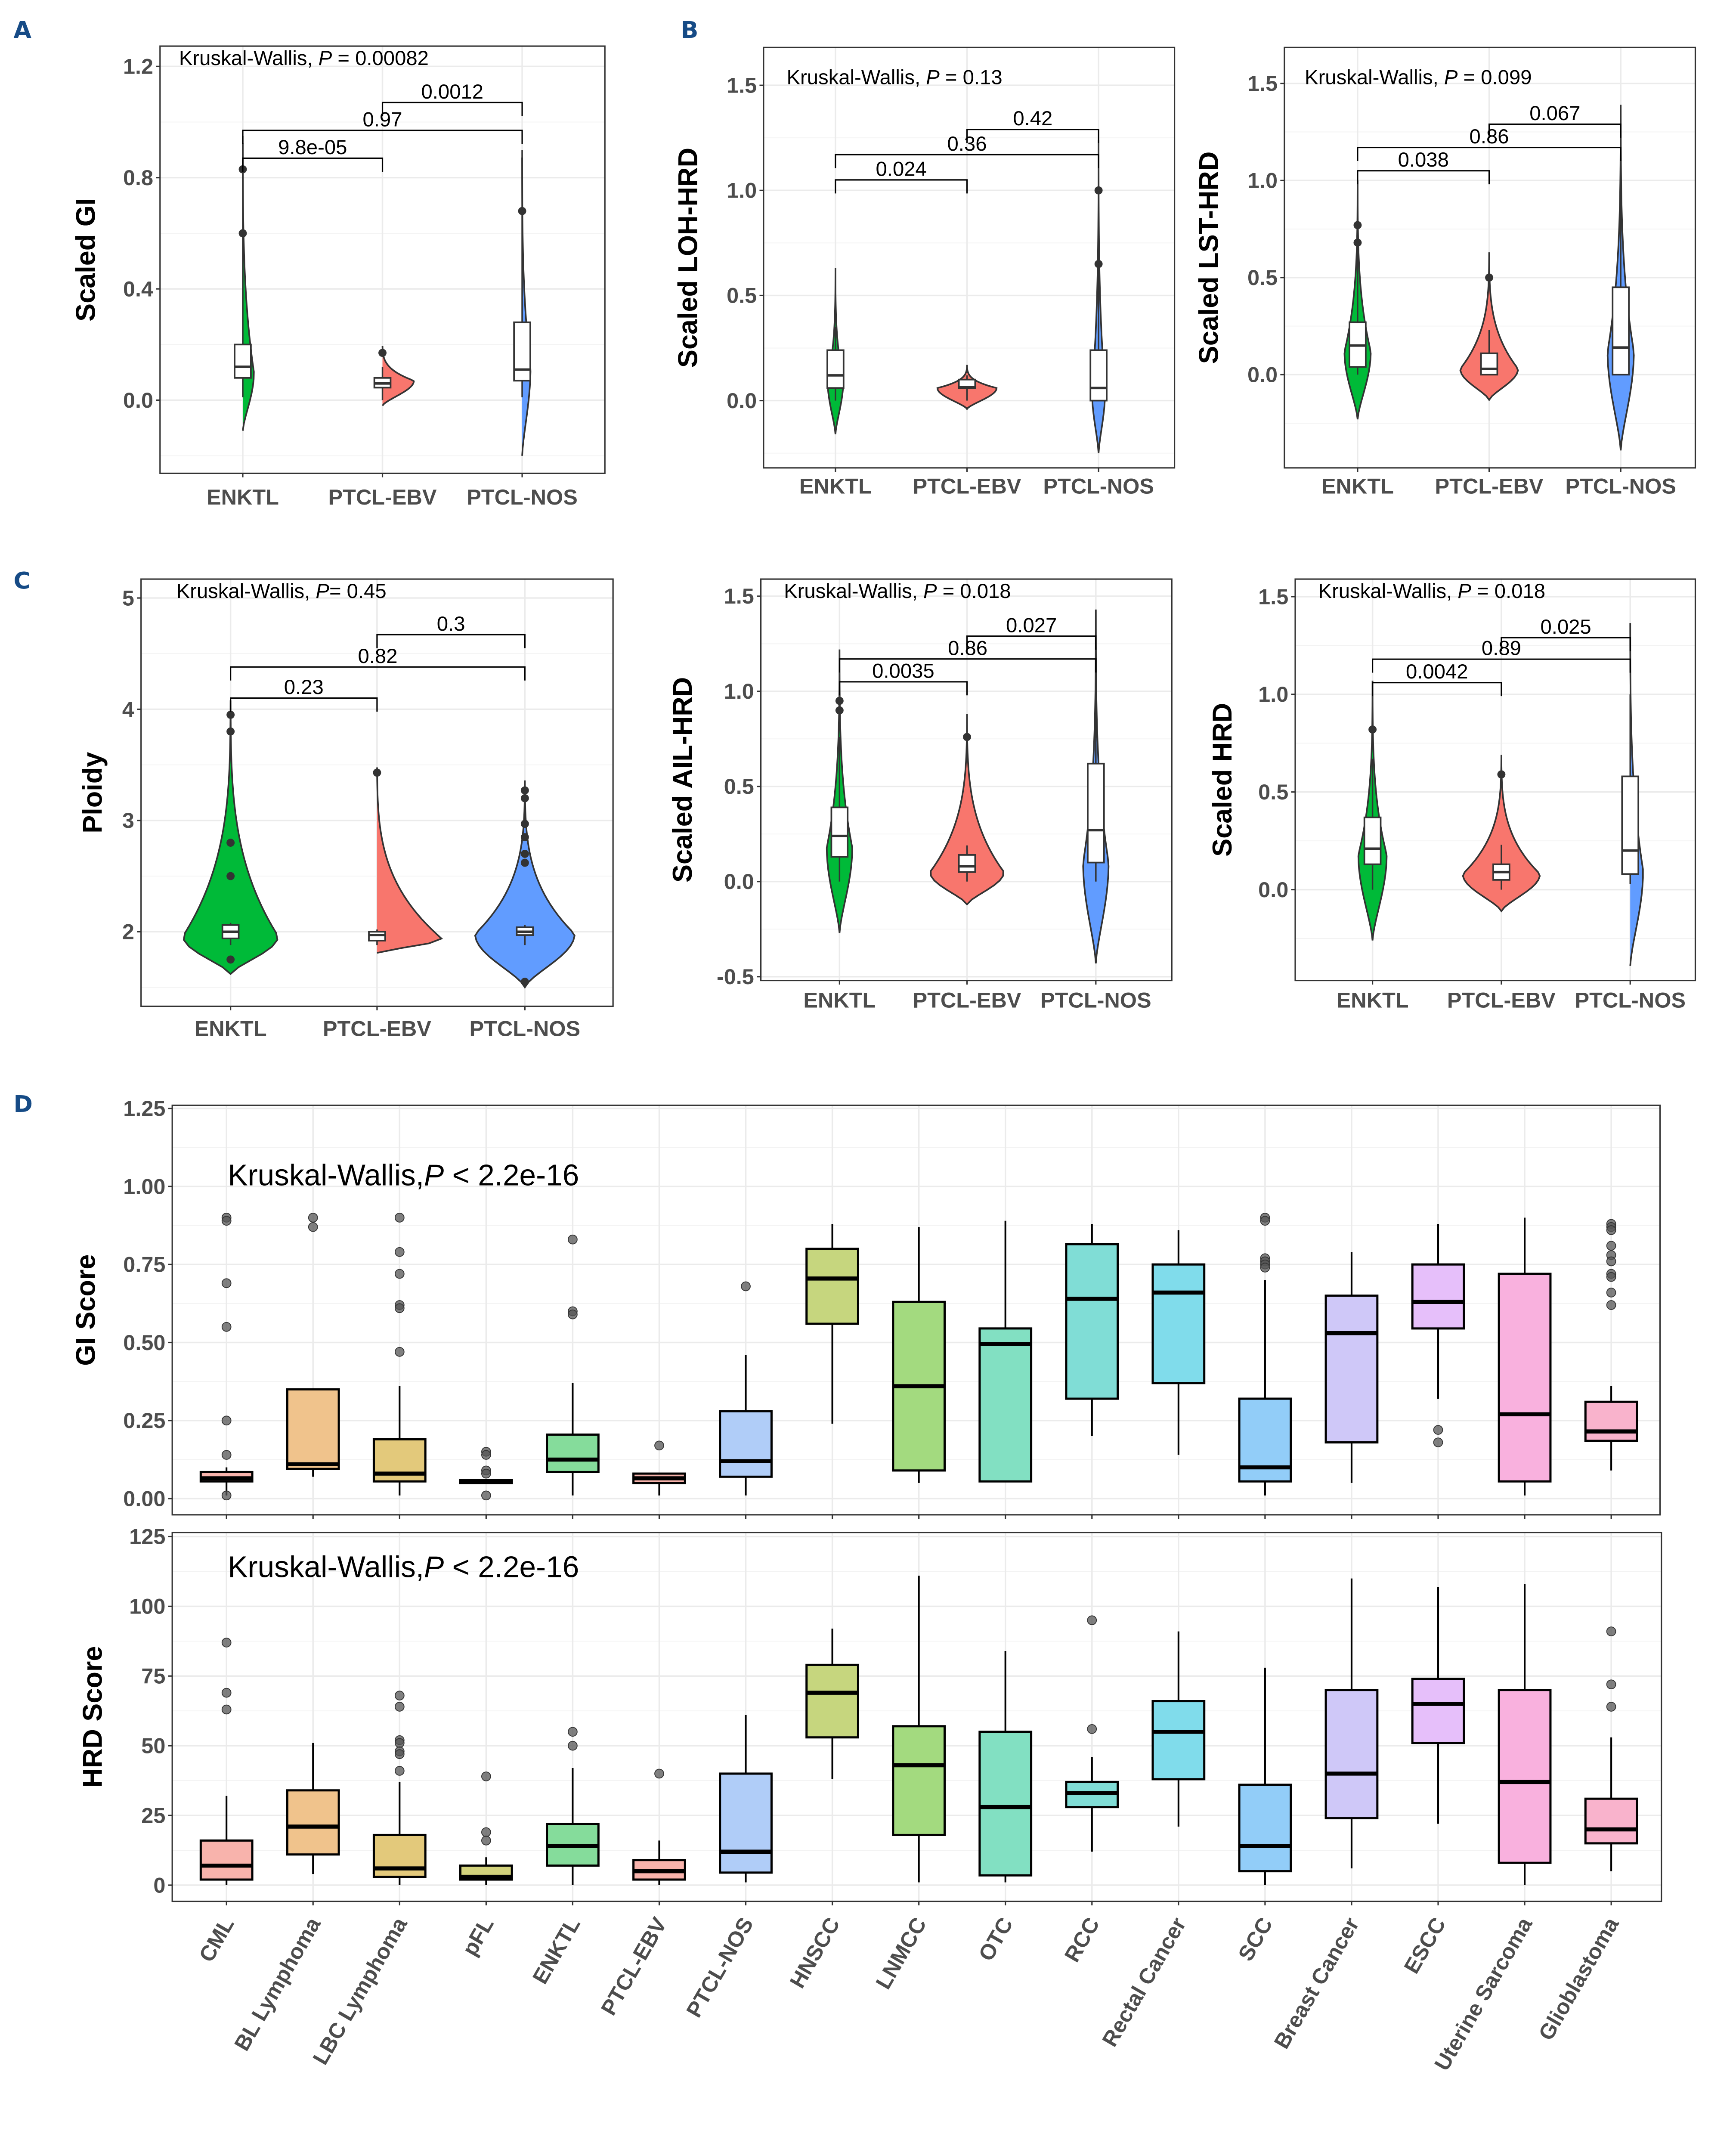  I want to click on y-tick-label: 0.00, so click(144, 1498).